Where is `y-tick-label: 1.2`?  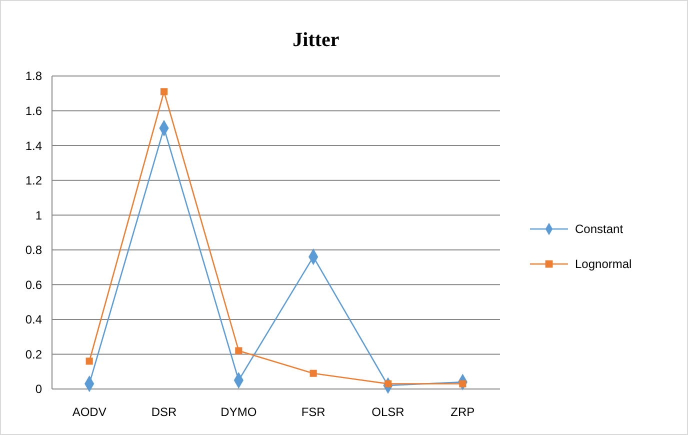
y-tick-label: 1.2 is located at coordinates (33, 181).